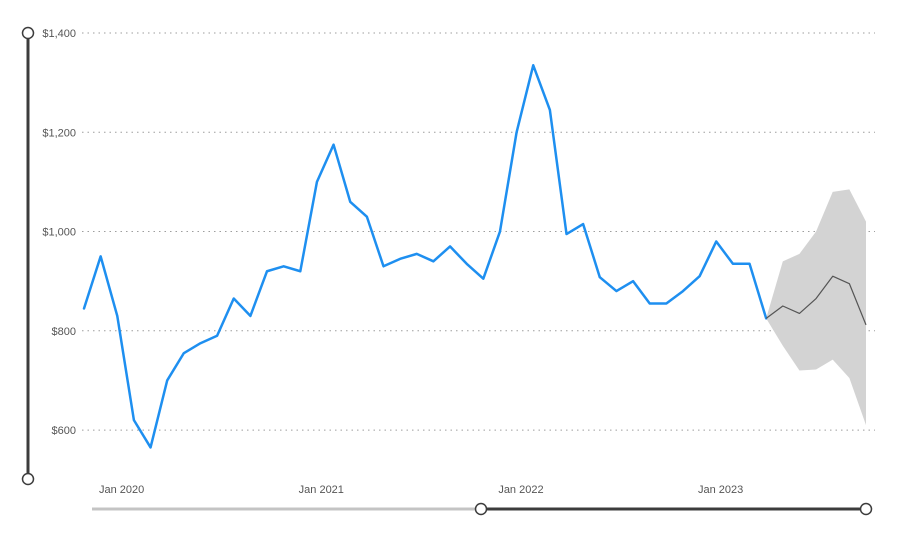 This screenshot has height=550, width=900. What do you see at coordinates (64, 431) in the screenshot?
I see `y-tick-label: $600` at bounding box center [64, 431].